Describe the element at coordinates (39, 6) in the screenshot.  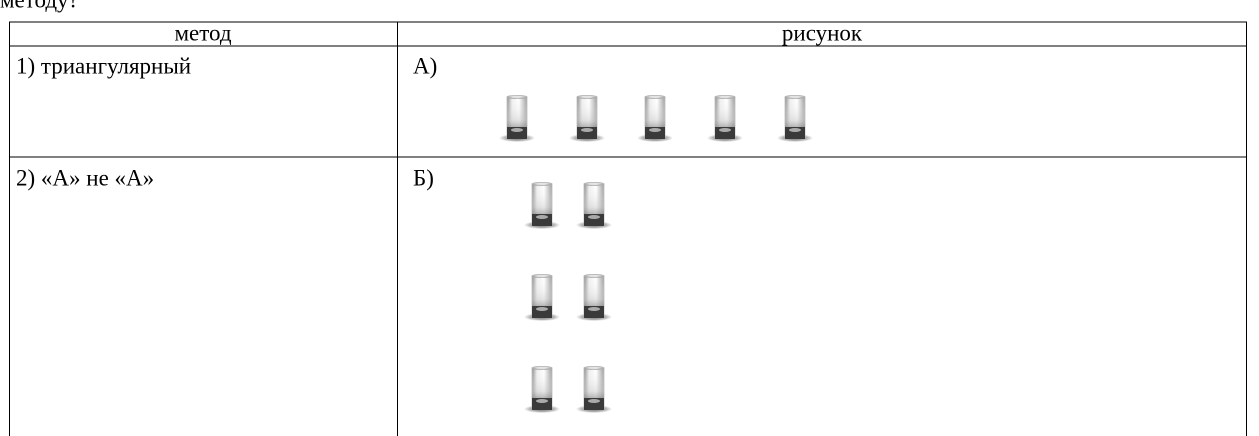
I see `caption: методу?` at that location.